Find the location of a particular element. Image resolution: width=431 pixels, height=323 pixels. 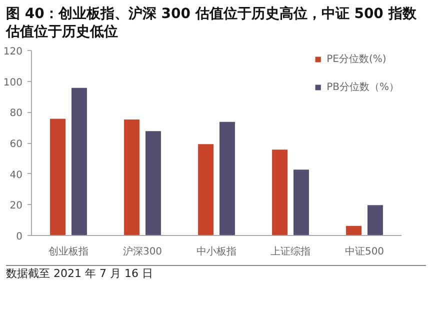

y-tick-label: 20 is located at coordinates (16, 206).